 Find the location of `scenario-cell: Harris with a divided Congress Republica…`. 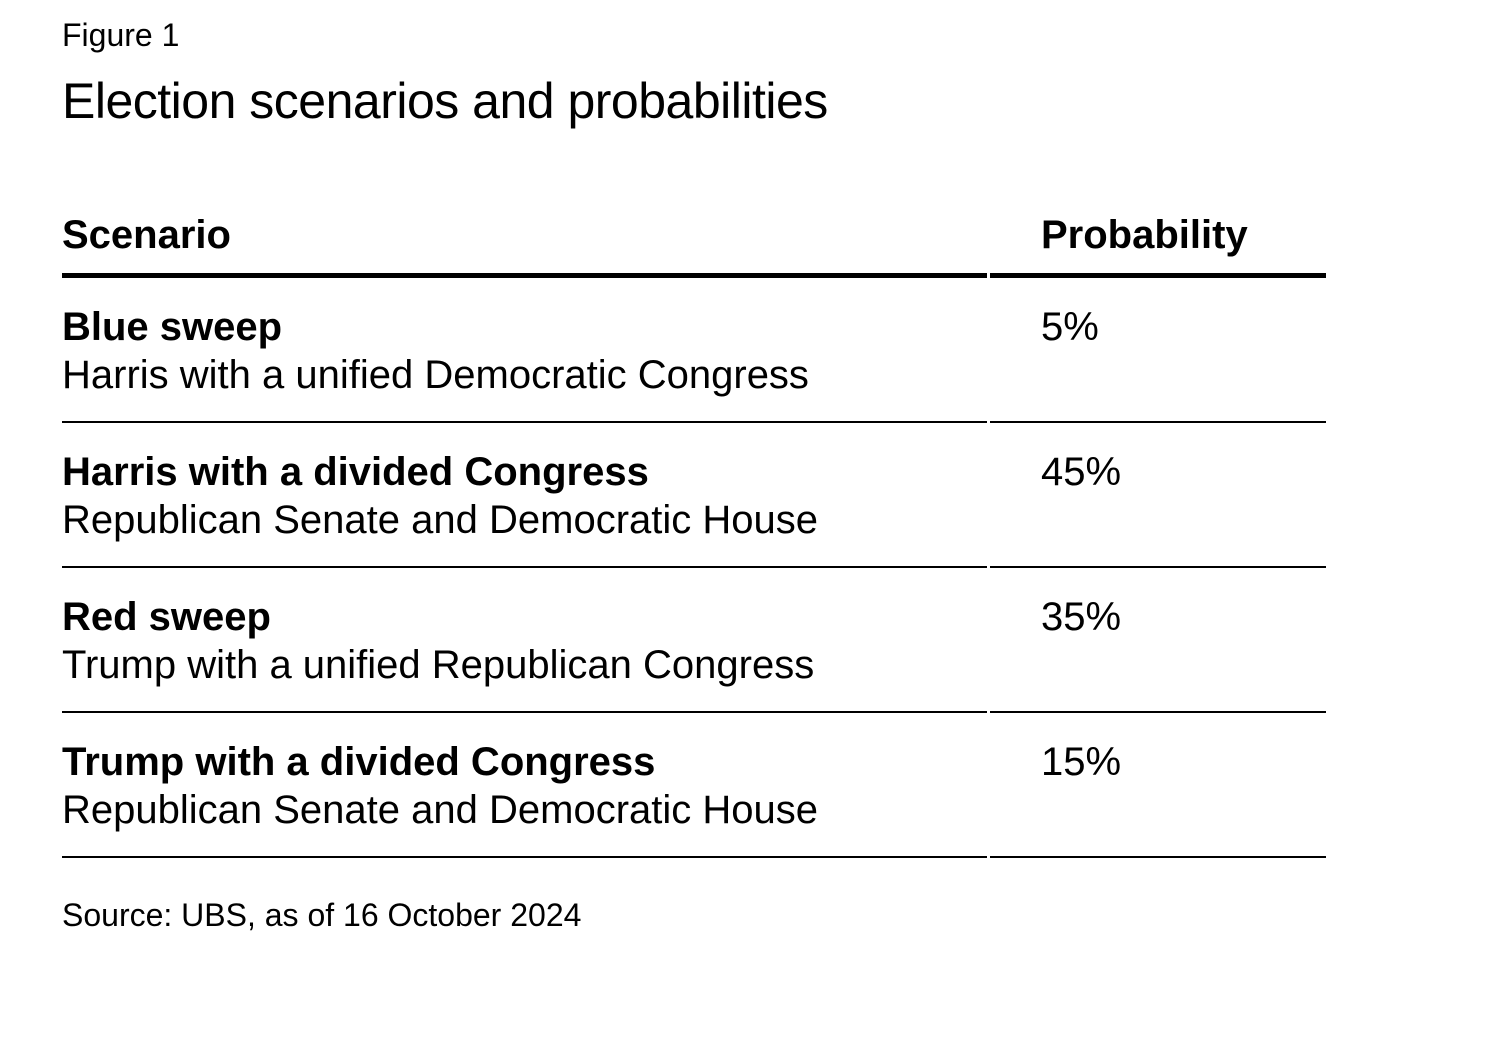

scenario-cell: Harris with a divided Congress Republica… is located at coordinates (524, 496).